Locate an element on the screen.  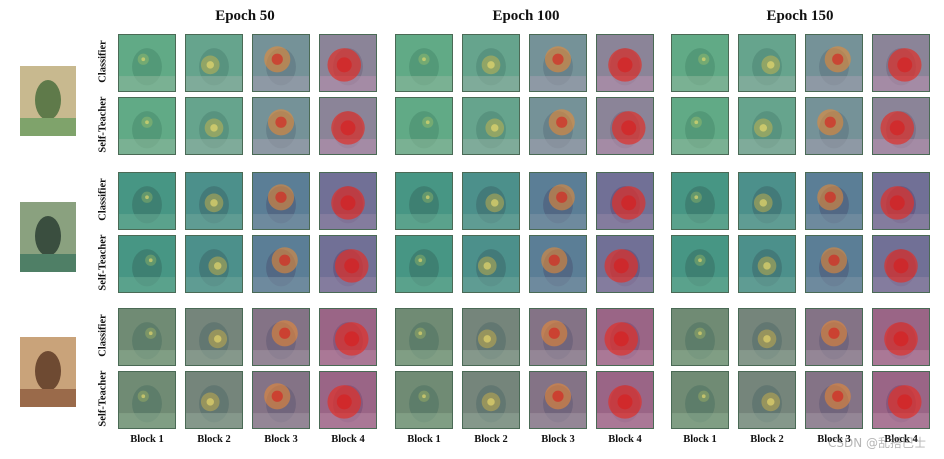
epoch-title-150: Epoch 150 is located at coordinates (800, 16).